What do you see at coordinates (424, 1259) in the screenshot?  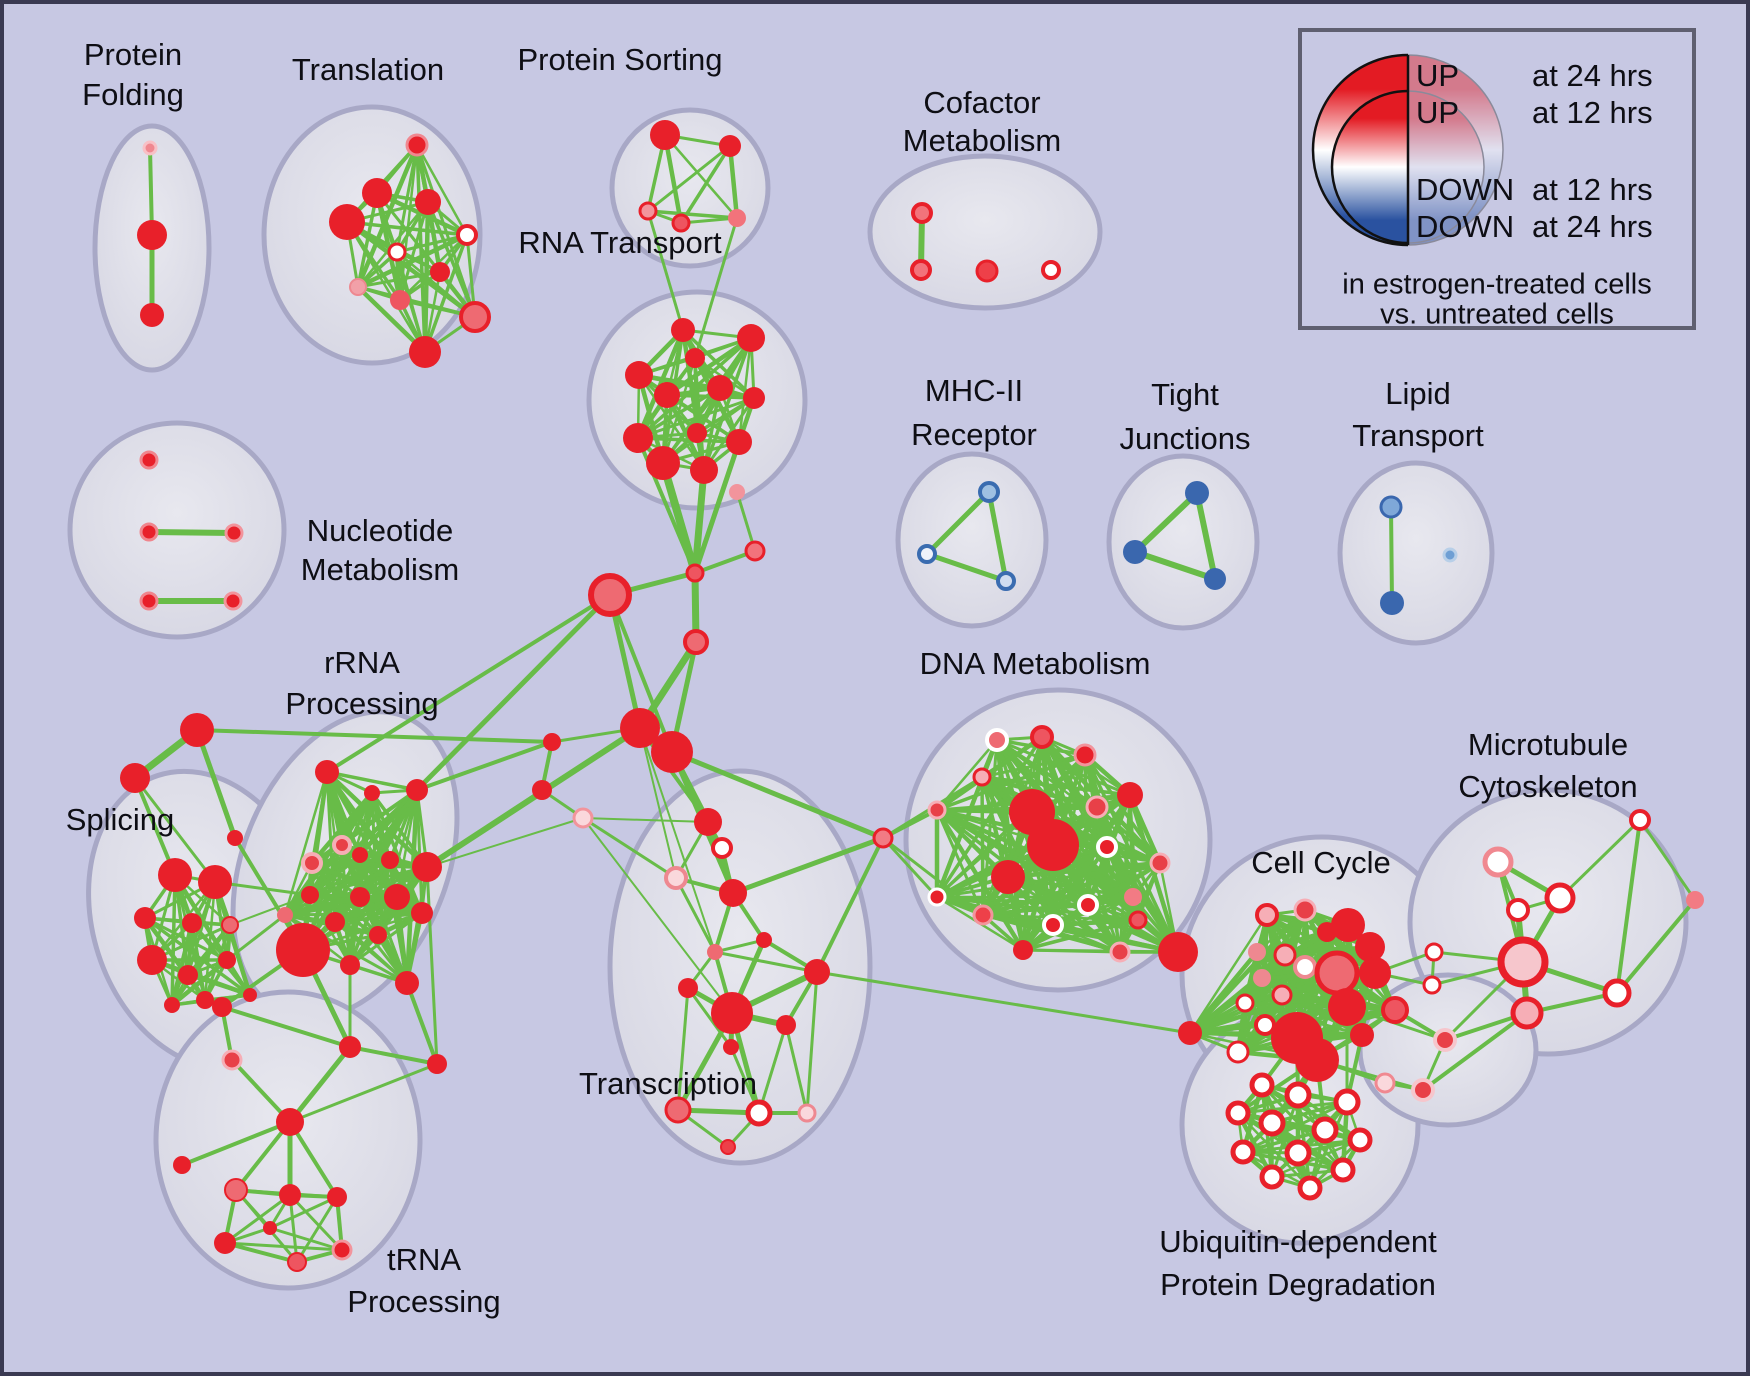 I see `cluster-label-tr: tRNA` at bounding box center [424, 1259].